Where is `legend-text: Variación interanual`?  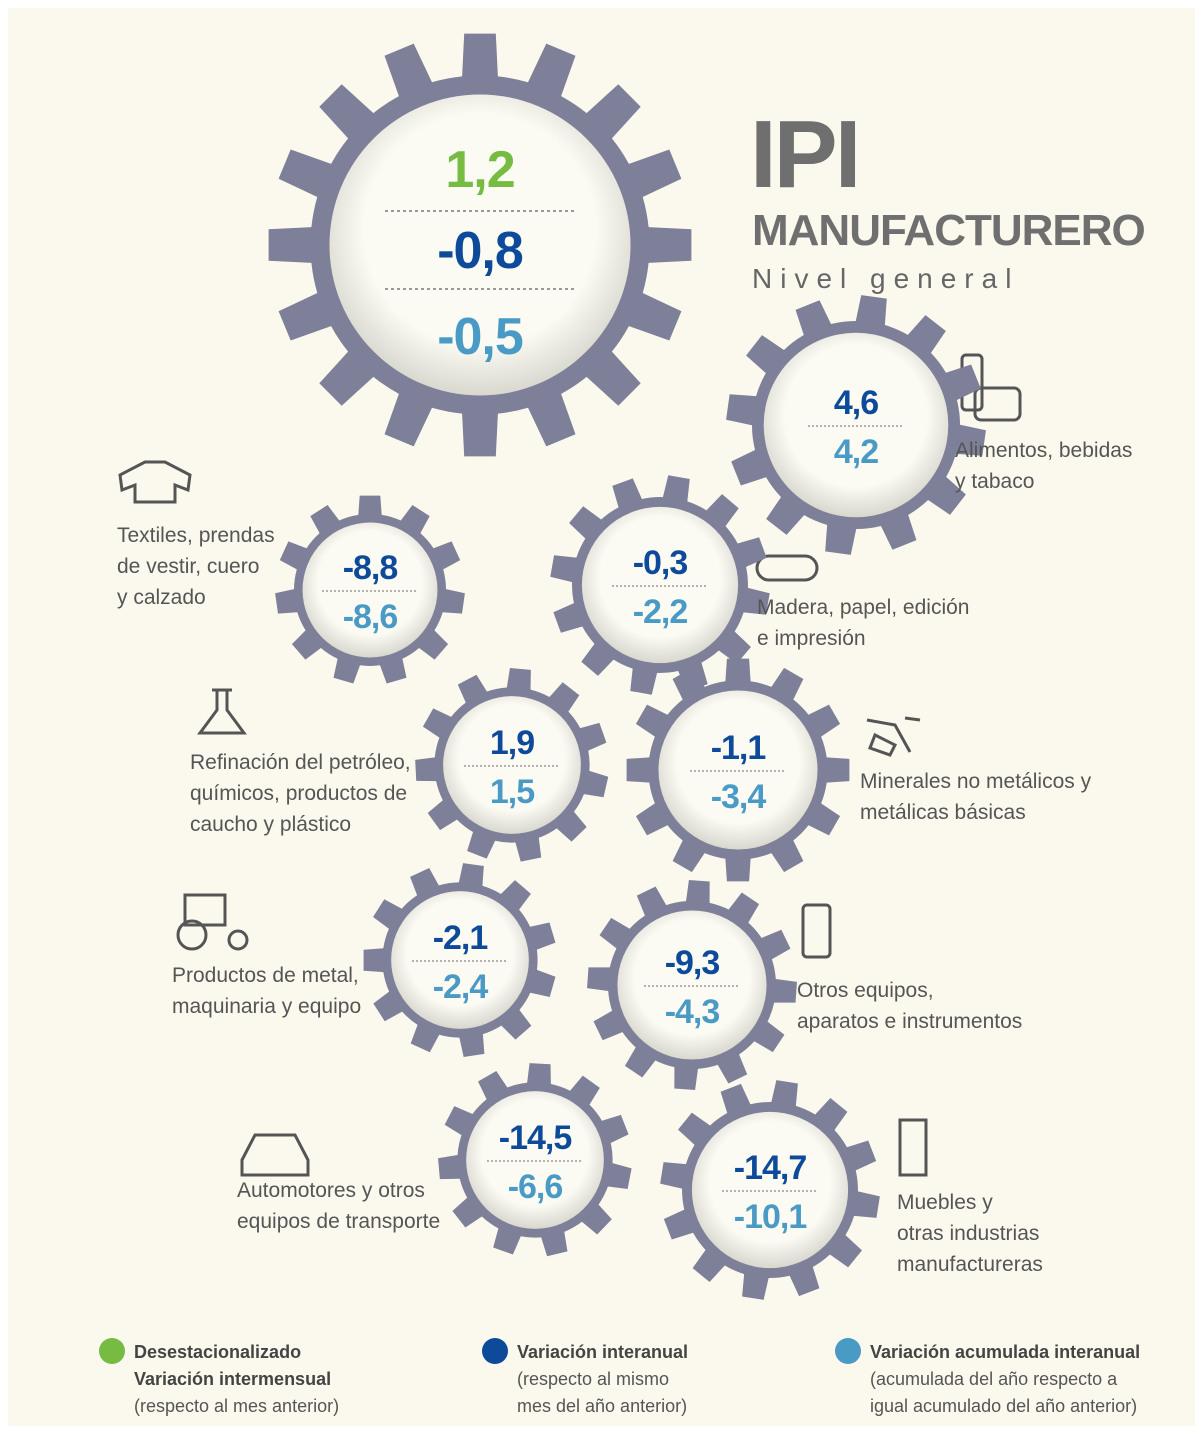
legend-text: Variación interanual is located at coordinates (602, 1352).